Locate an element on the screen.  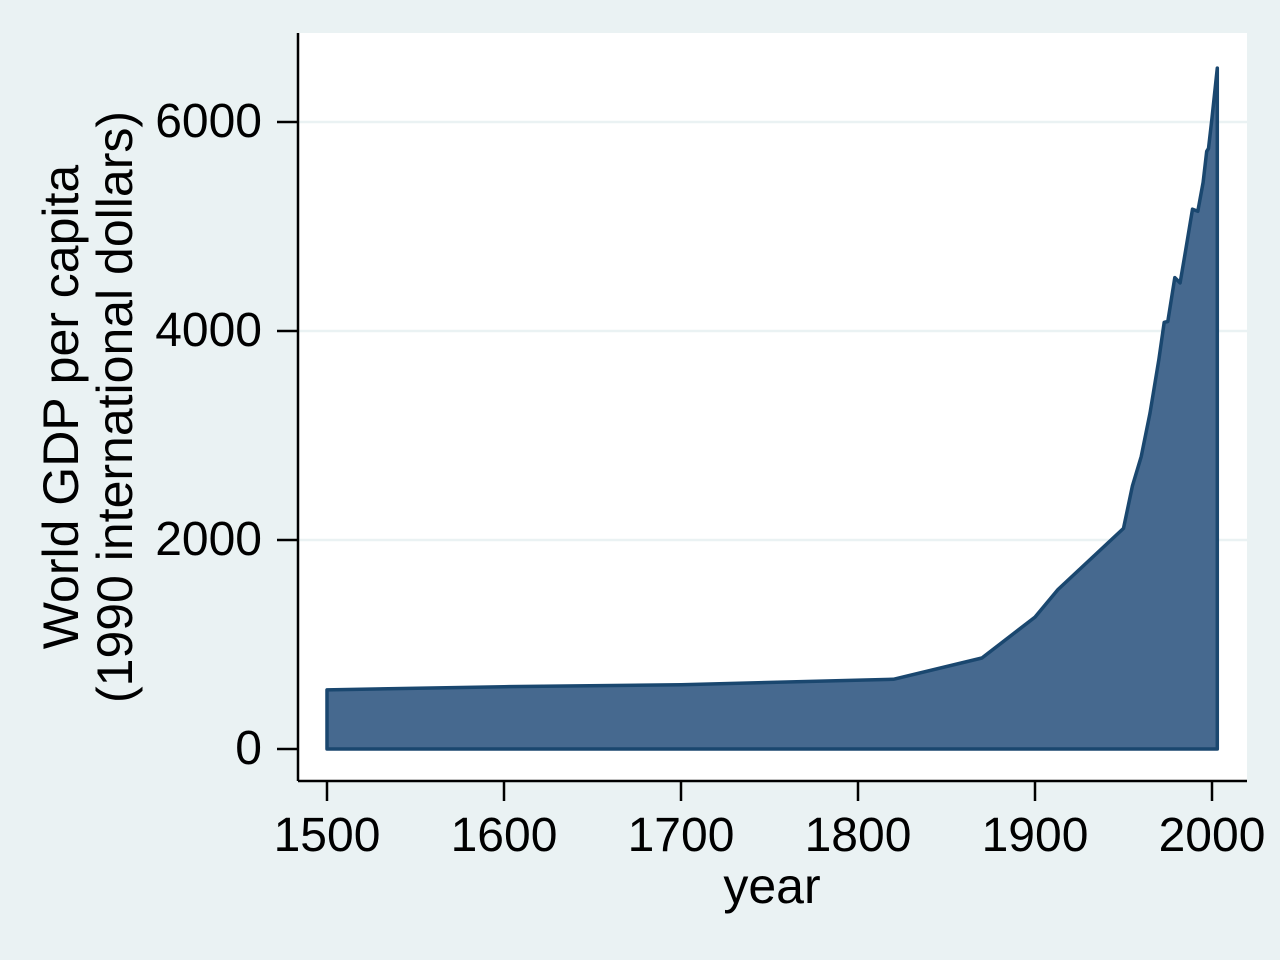
x-tick-label-2000: 2000 is located at coordinates (1212, 835).